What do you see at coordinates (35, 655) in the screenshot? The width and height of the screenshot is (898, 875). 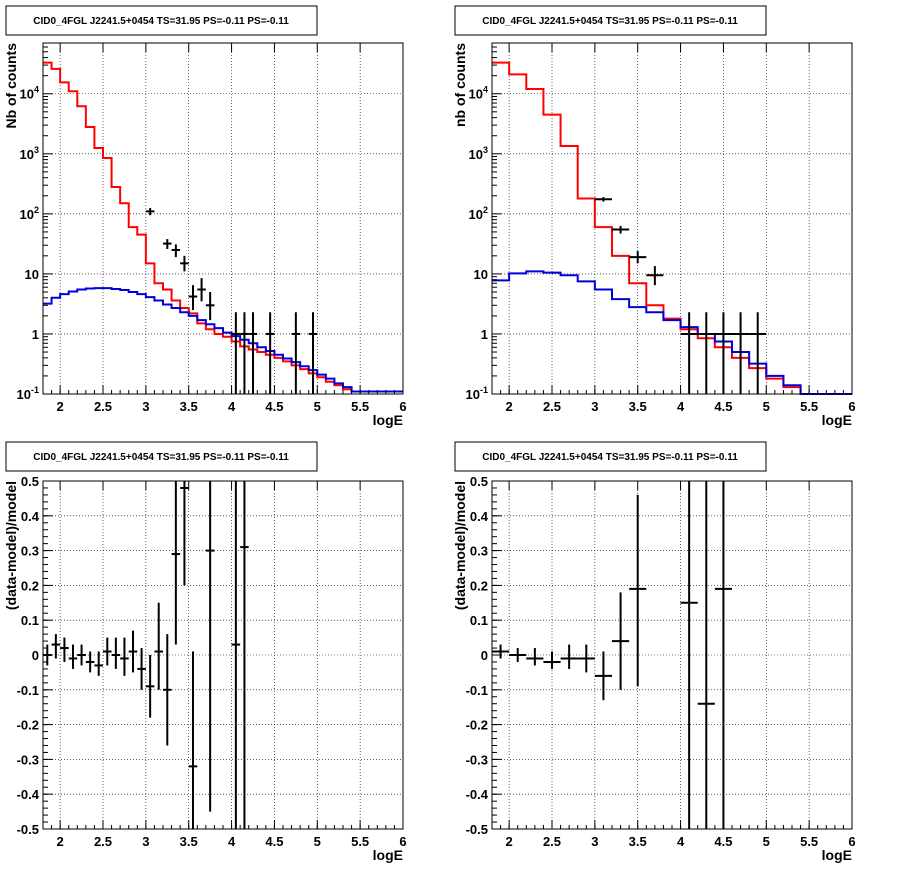 I see `y-tick-label: 0` at bounding box center [35, 655].